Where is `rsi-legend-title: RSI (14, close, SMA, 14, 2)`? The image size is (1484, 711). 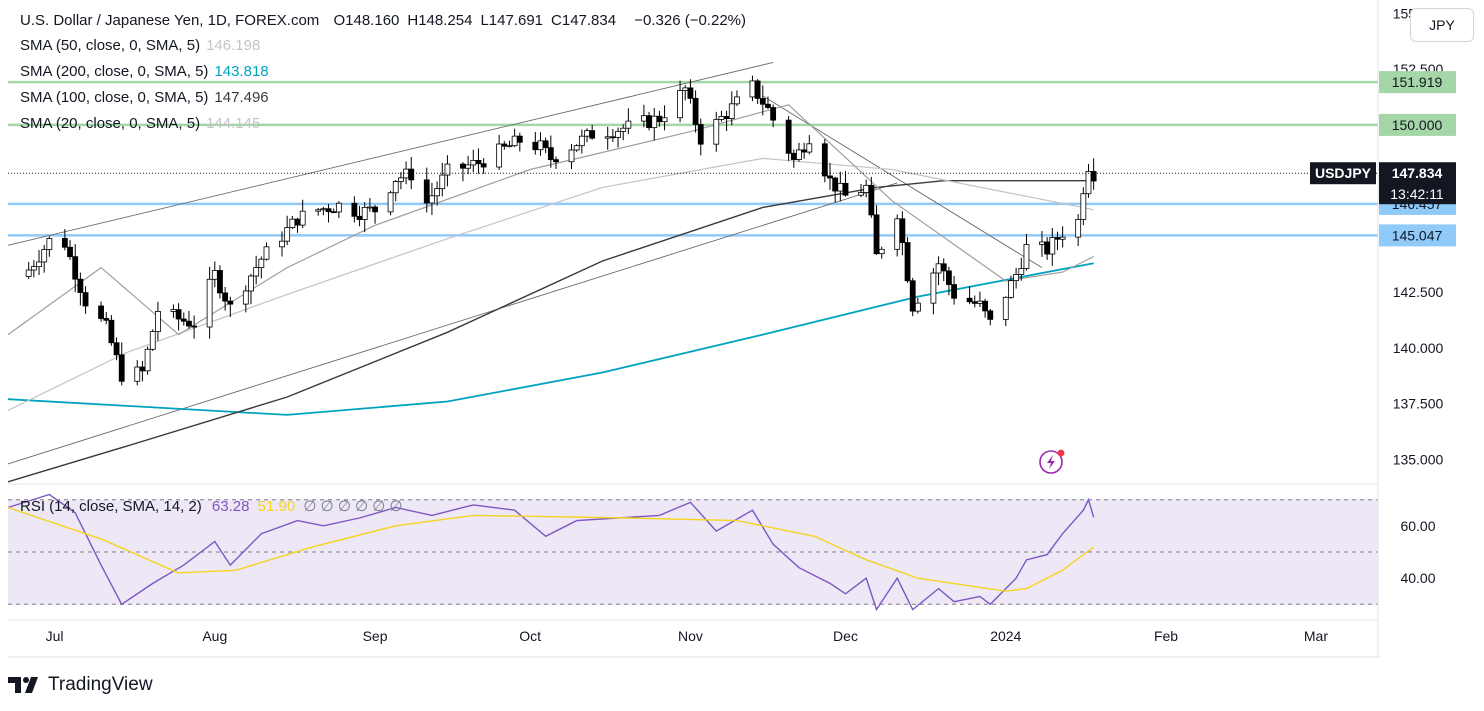
rsi-legend-title: RSI (14, close, SMA, 14, 2) is located at coordinates (111, 506).